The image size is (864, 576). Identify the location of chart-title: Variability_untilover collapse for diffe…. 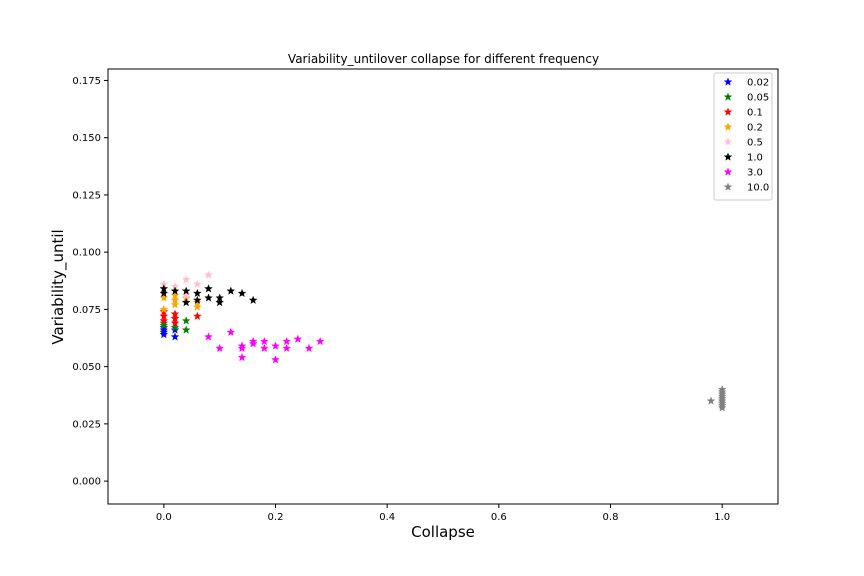
(443, 59).